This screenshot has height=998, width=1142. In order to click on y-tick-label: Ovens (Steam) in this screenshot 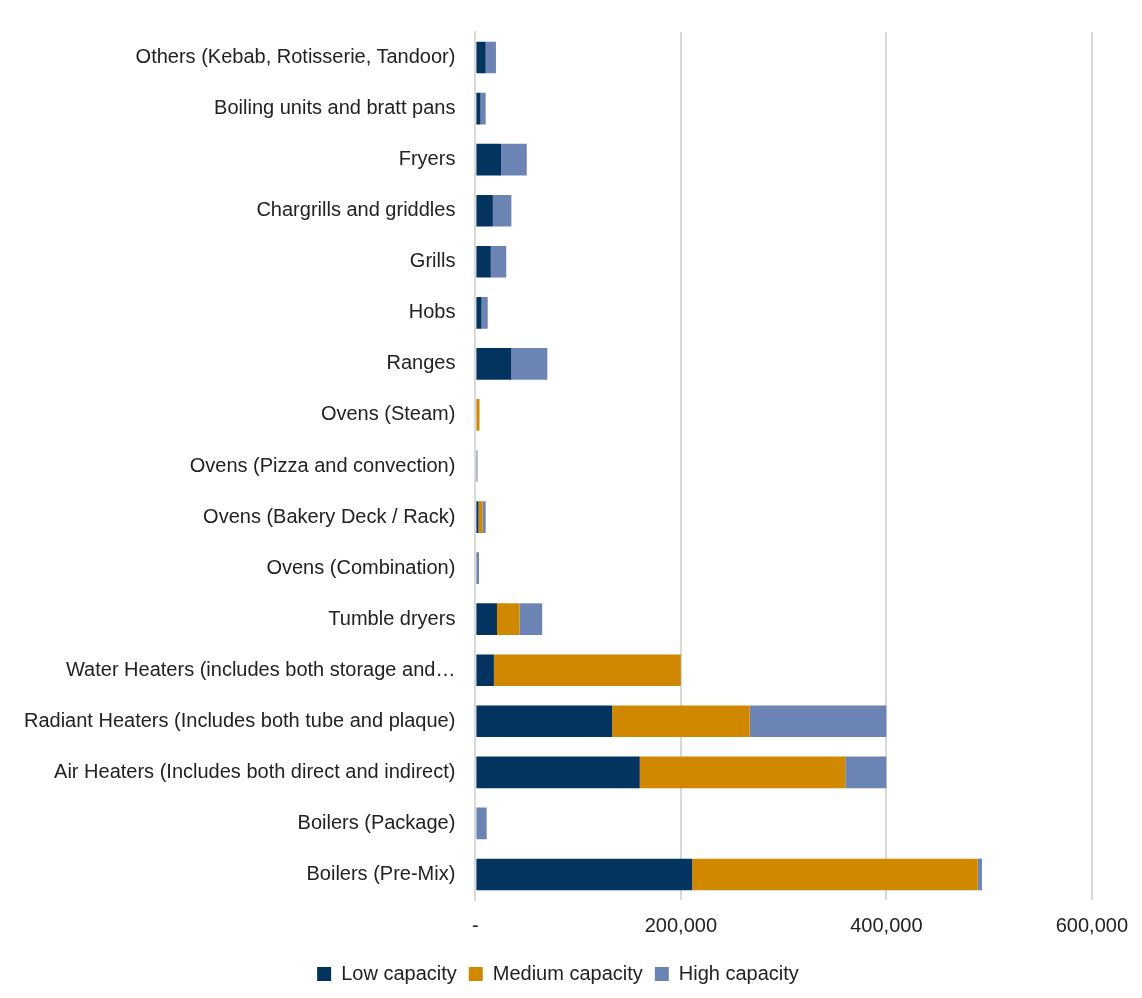, I will do `click(388, 413)`.